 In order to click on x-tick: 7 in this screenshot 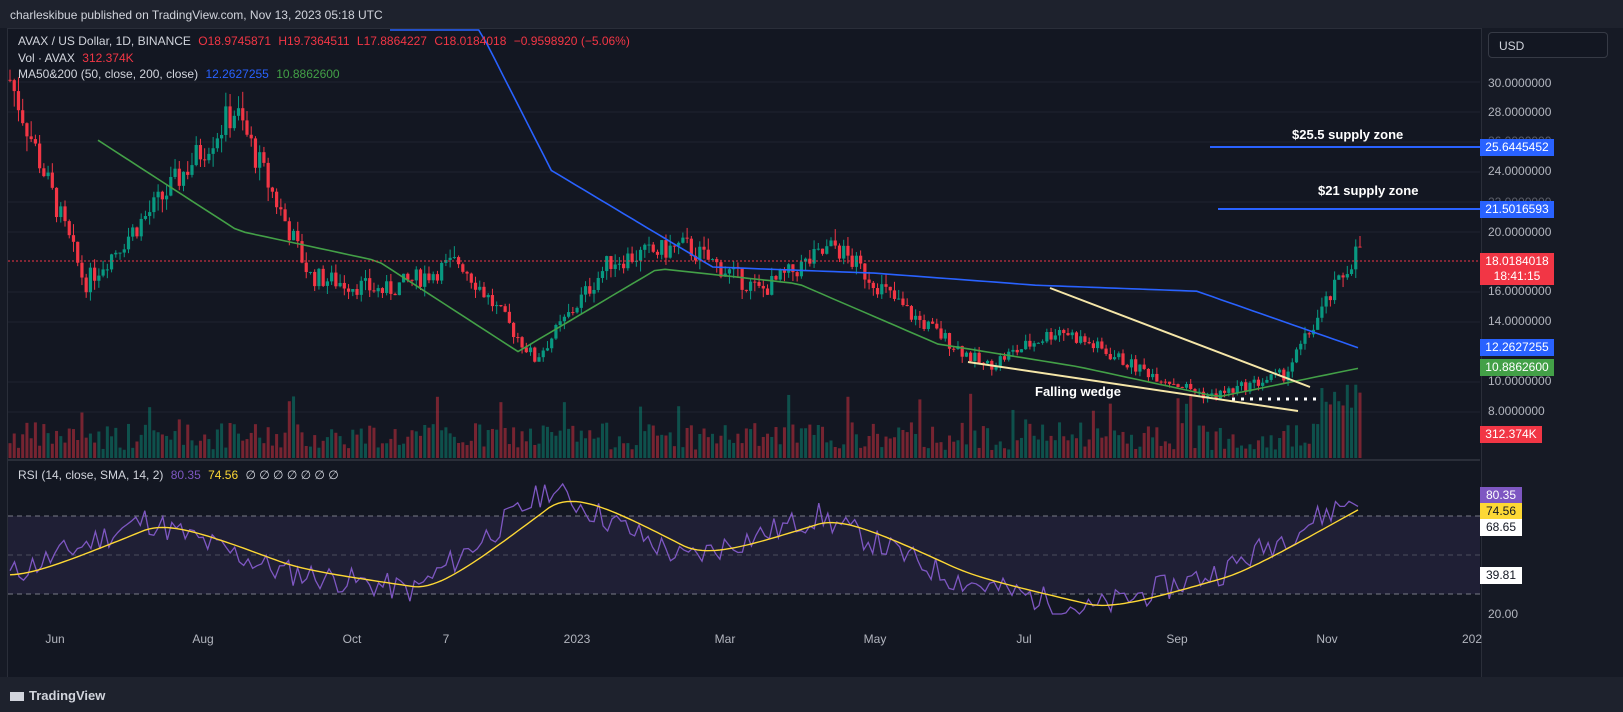, I will do `click(446, 639)`.